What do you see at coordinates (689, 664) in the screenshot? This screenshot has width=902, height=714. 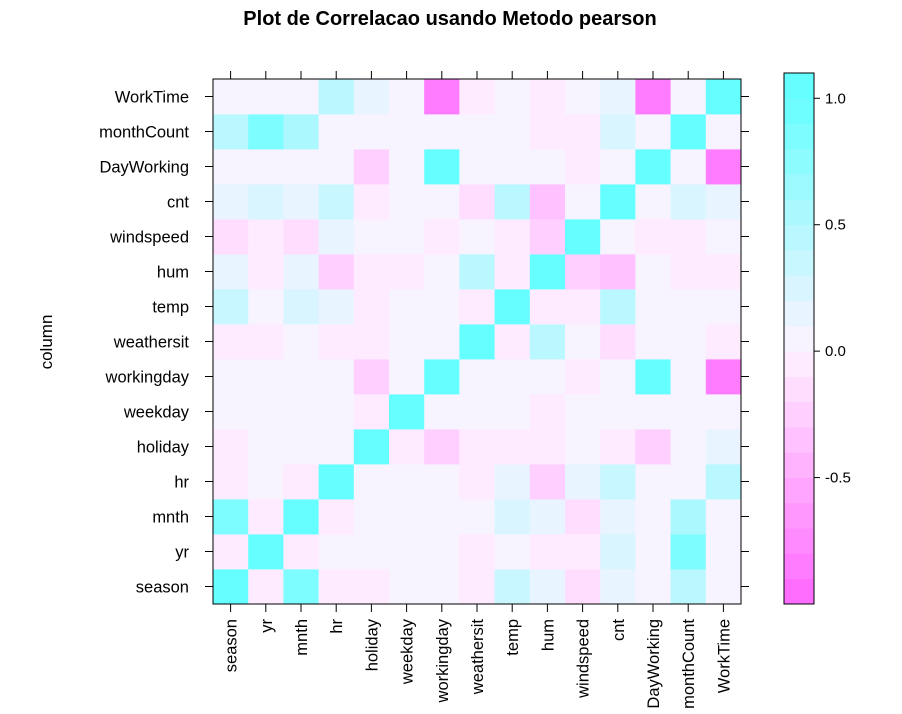 I see `x-tick-label: monthCount` at bounding box center [689, 664].